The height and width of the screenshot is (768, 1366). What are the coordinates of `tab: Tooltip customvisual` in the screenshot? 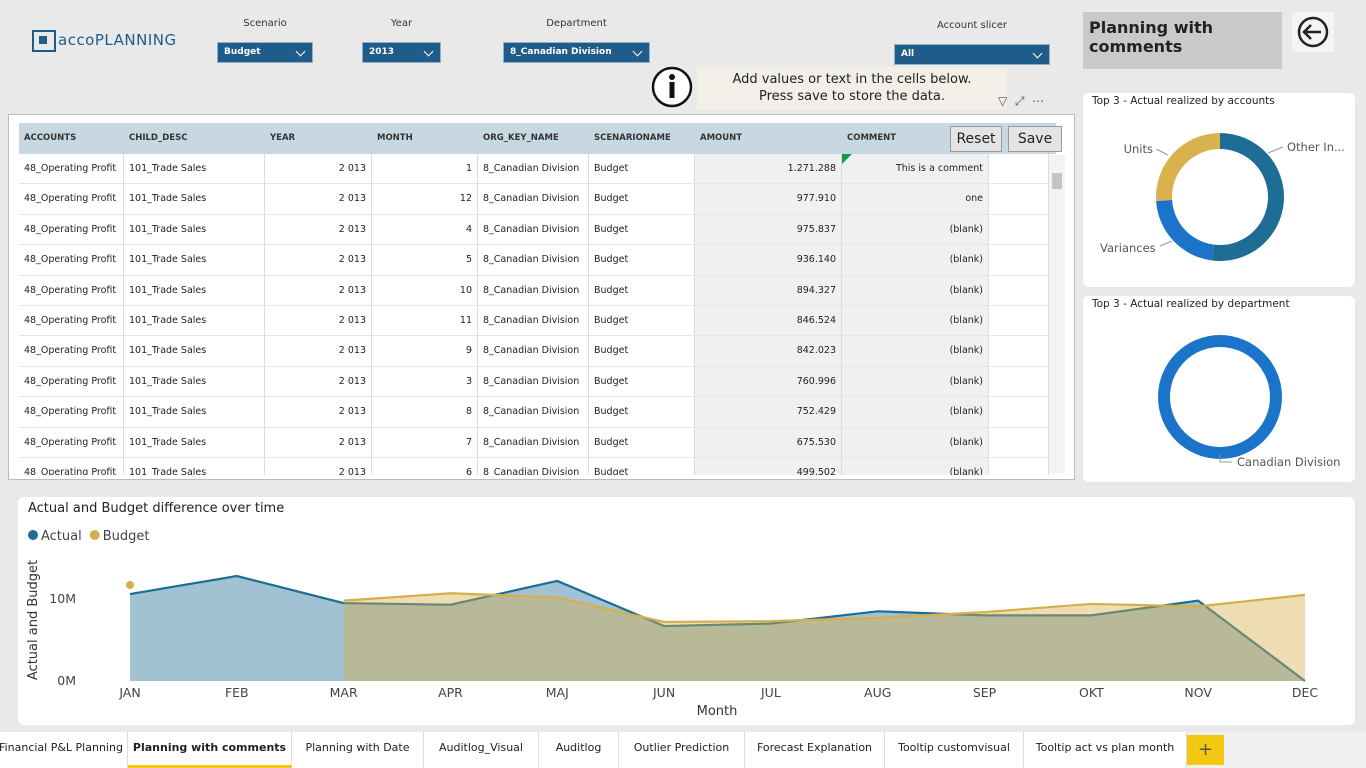 It's located at (954, 750).